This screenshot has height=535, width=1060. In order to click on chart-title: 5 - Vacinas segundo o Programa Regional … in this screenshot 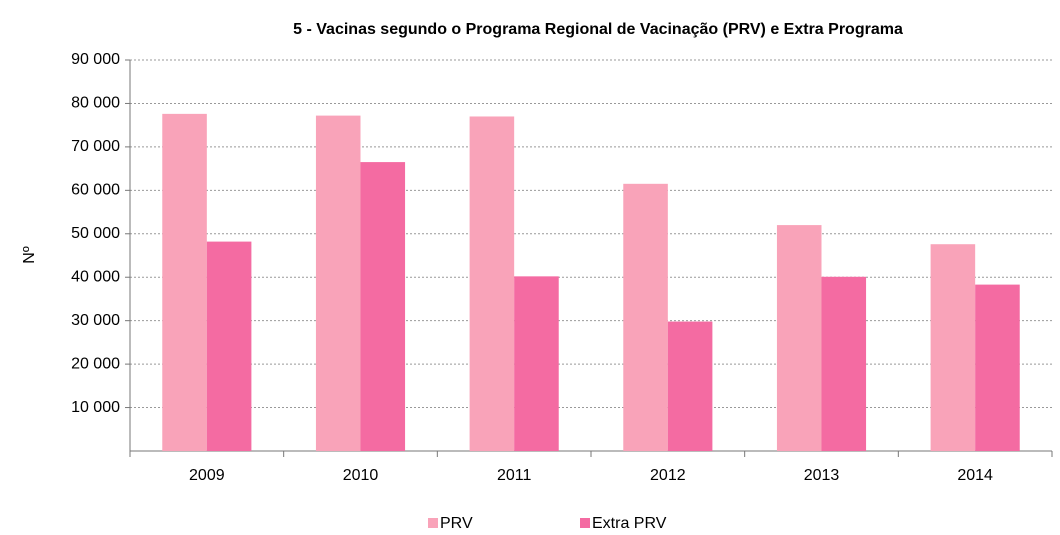, I will do `click(598, 29)`.